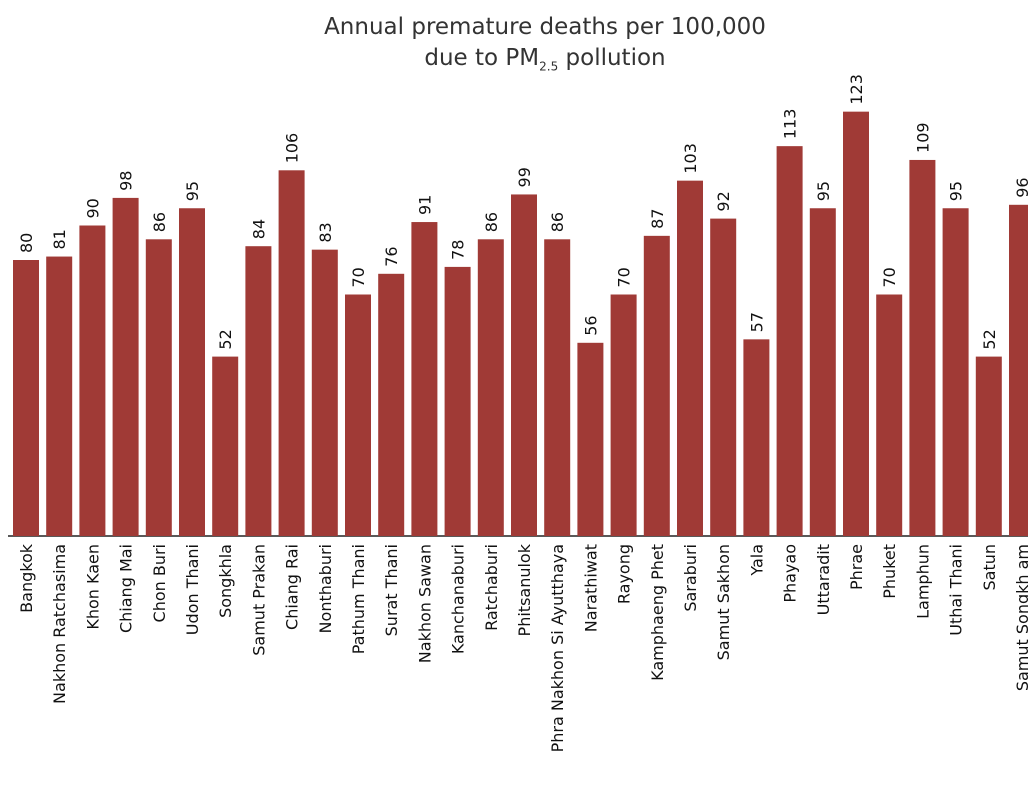 The height and width of the screenshot is (796, 1028). Describe the element at coordinates (690, 578) in the screenshot. I see `x-tick-label-20: Saraburi` at that location.